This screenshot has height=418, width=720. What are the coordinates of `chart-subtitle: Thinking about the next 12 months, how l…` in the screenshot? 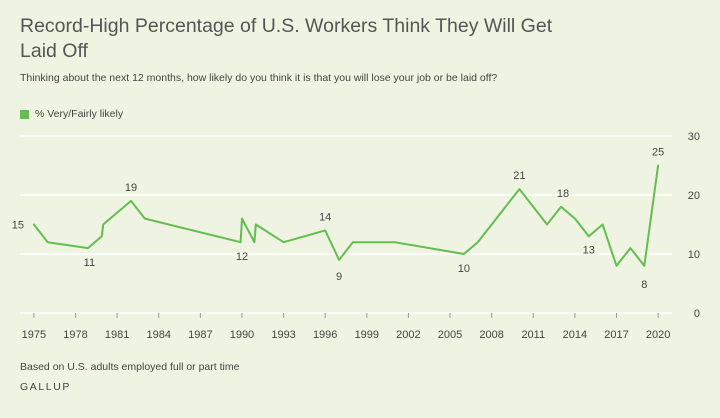 It's located at (259, 78).